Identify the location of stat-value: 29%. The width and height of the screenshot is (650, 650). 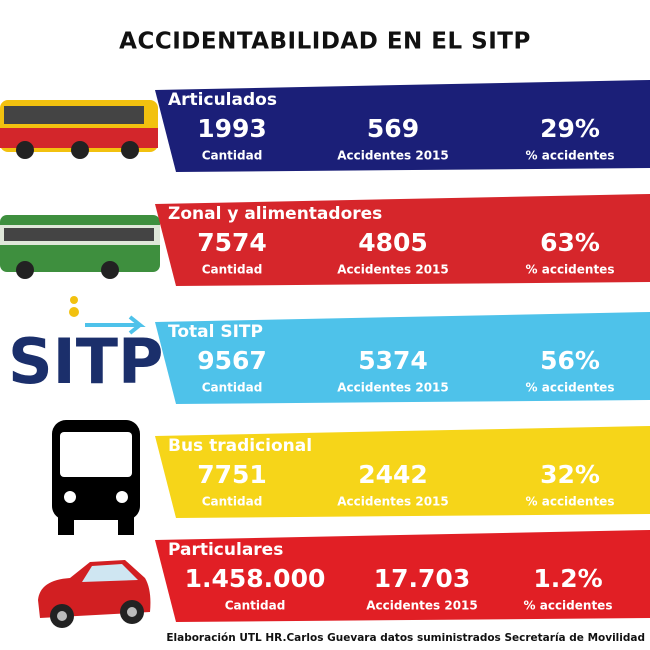
(570, 128).